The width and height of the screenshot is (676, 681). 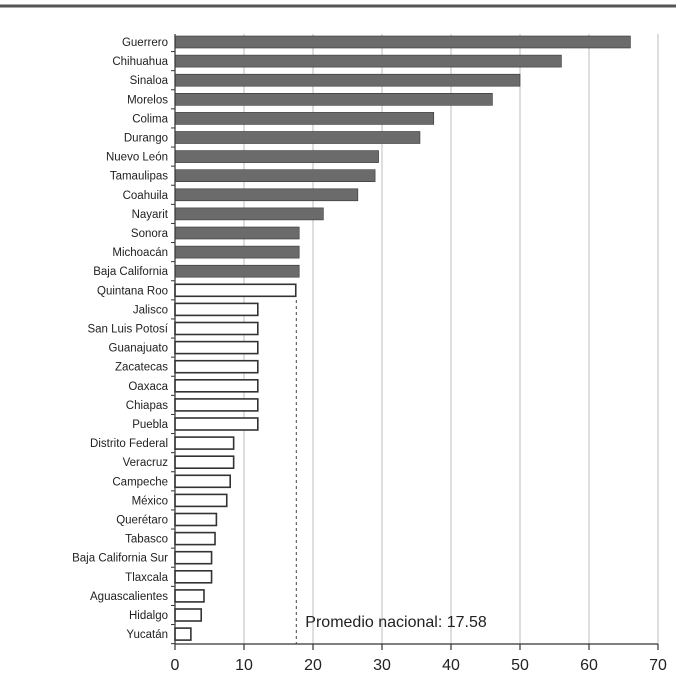 What do you see at coordinates (140, 482) in the screenshot?
I see `category-label: Campeche` at bounding box center [140, 482].